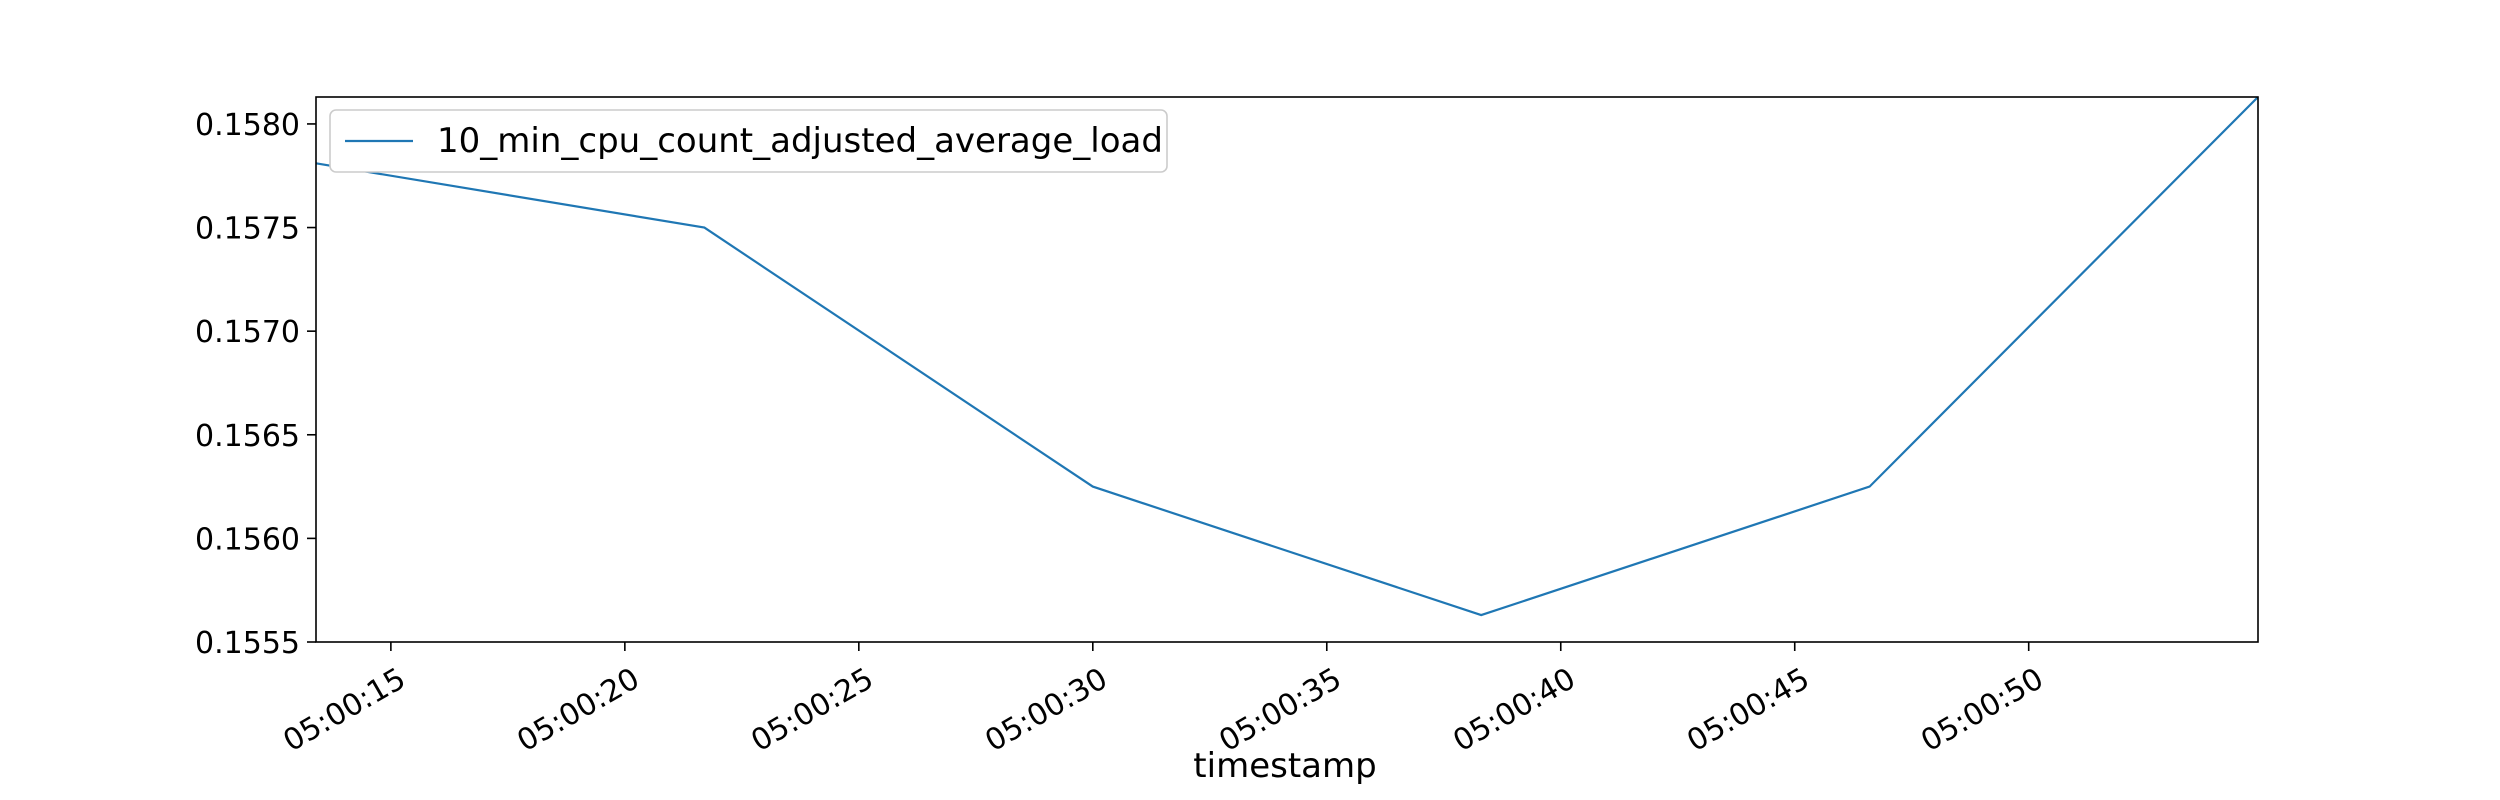 This screenshot has width=2500, height=800. What do you see at coordinates (1982, 710) in the screenshot?
I see `x-tick-label: 05:00:50` at bounding box center [1982, 710].